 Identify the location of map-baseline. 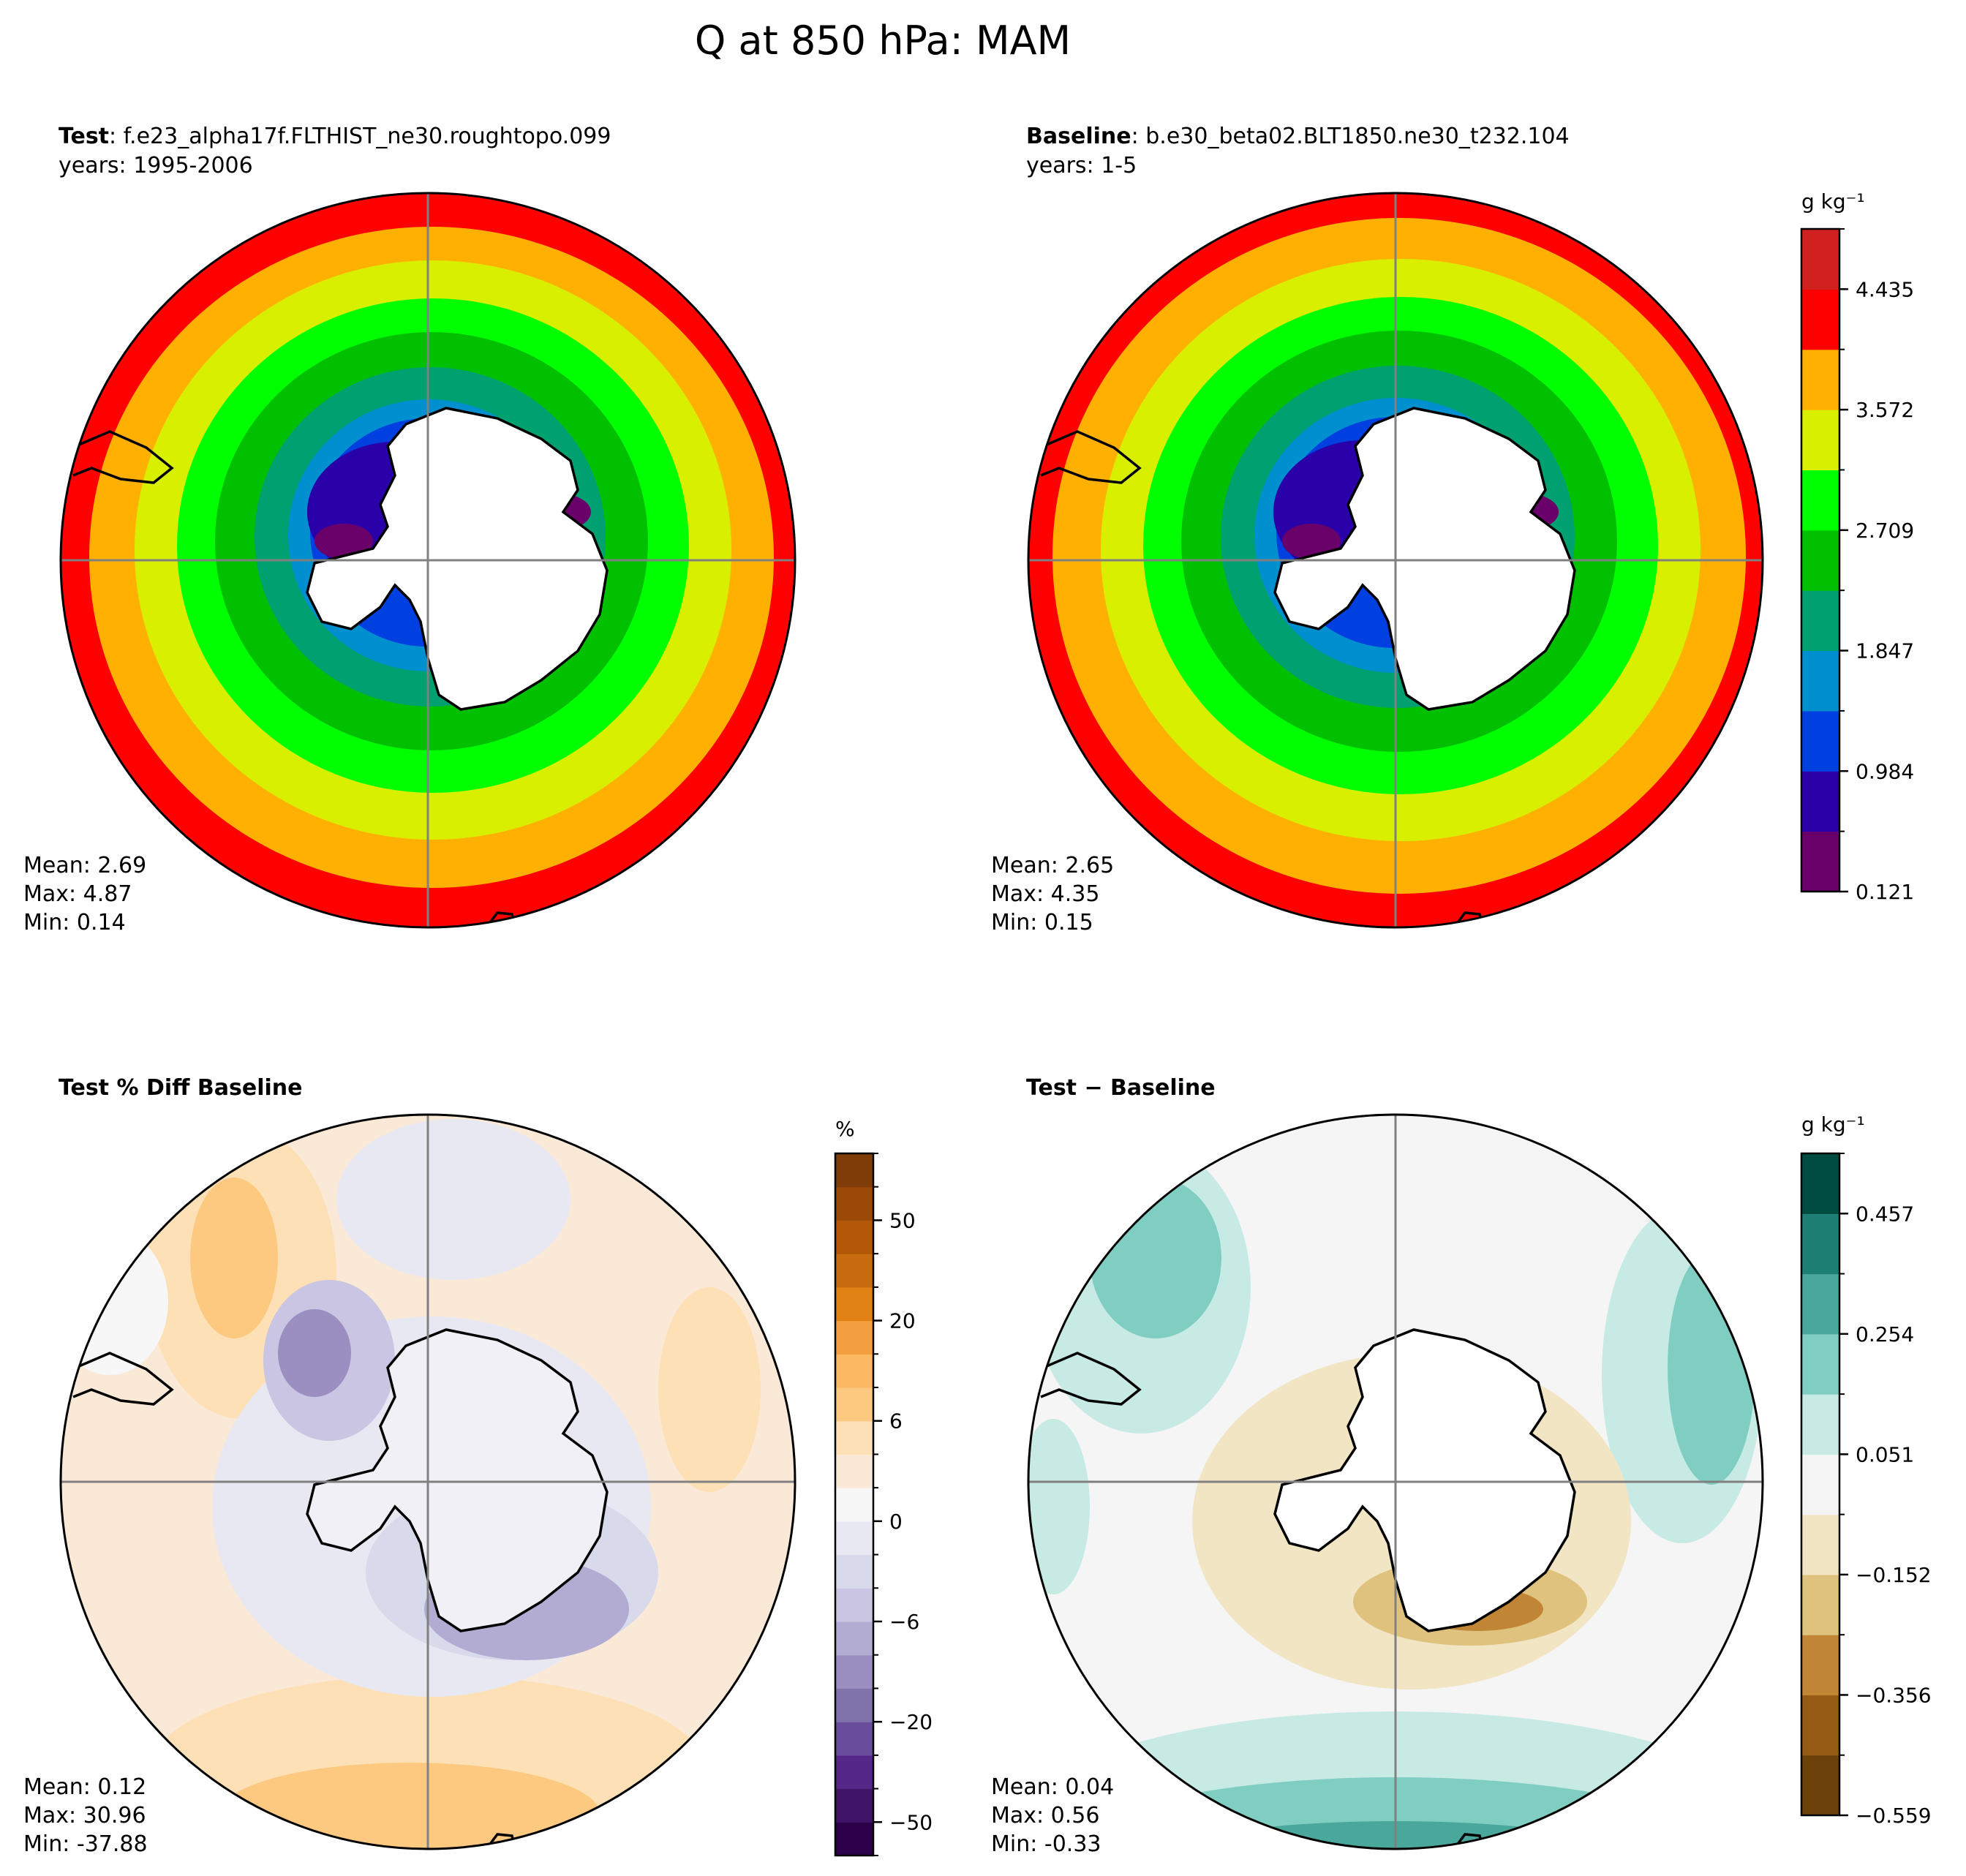
(1395, 560).